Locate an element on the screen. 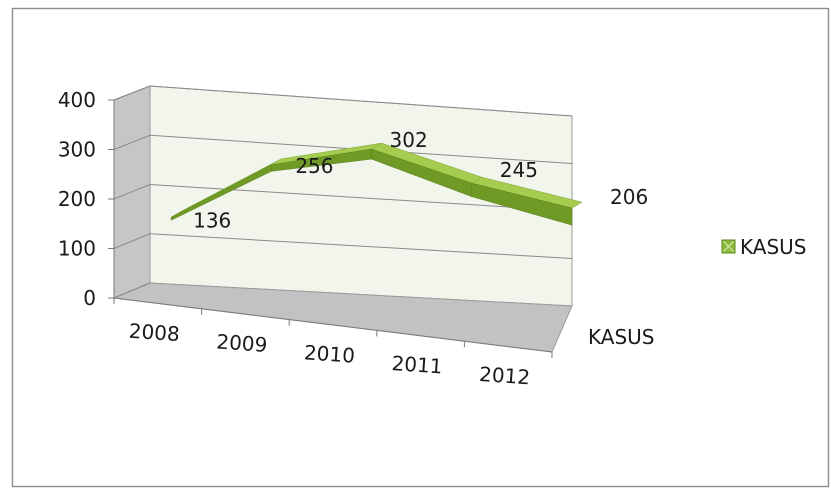 This screenshot has height=488, width=831. x-tick-label: 2012 is located at coordinates (504, 375).